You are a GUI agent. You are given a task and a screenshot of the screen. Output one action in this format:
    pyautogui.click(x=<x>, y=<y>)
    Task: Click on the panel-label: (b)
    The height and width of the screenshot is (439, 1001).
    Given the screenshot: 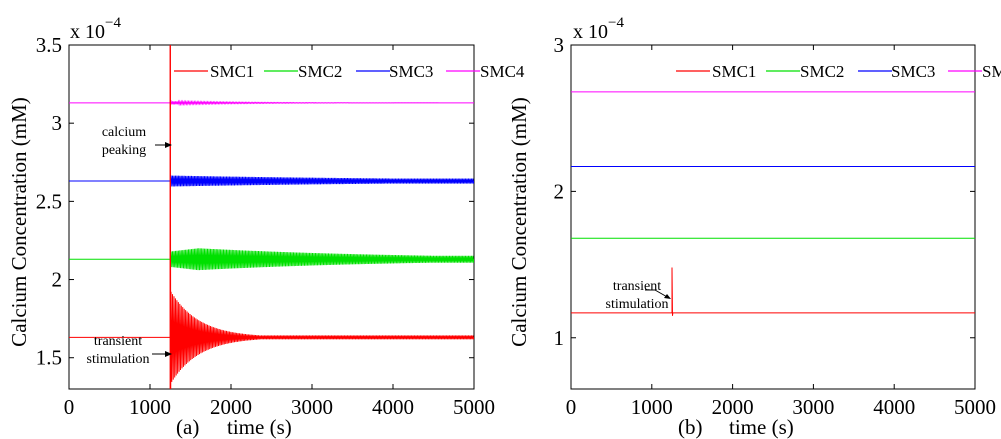 What is the action you would take?
    pyautogui.click(x=690, y=427)
    